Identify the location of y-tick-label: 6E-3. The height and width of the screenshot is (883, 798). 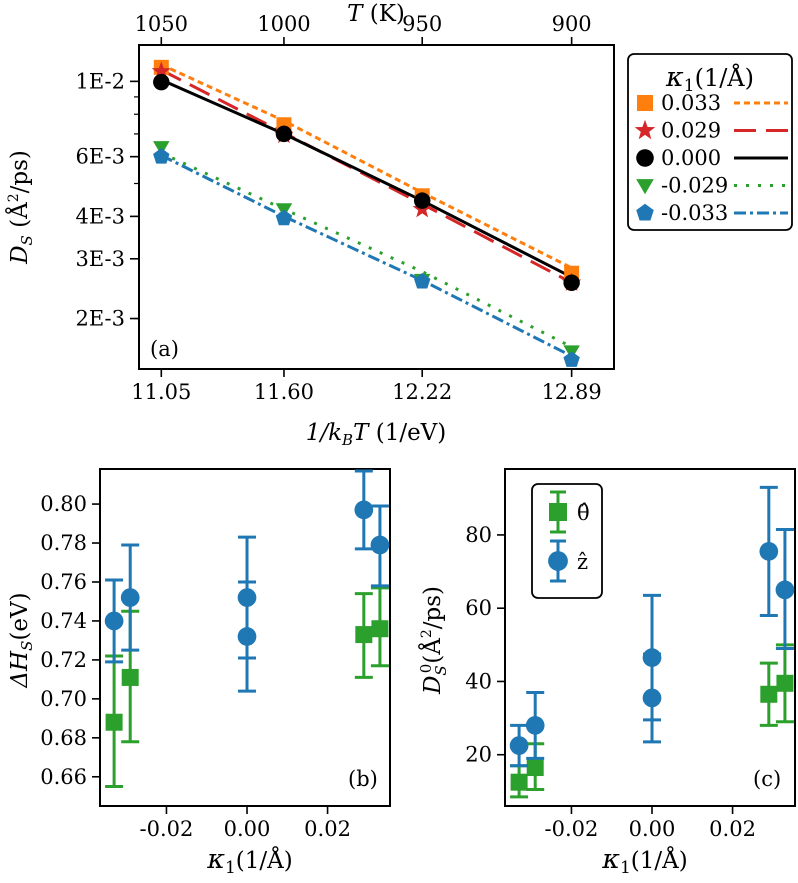
(100, 157).